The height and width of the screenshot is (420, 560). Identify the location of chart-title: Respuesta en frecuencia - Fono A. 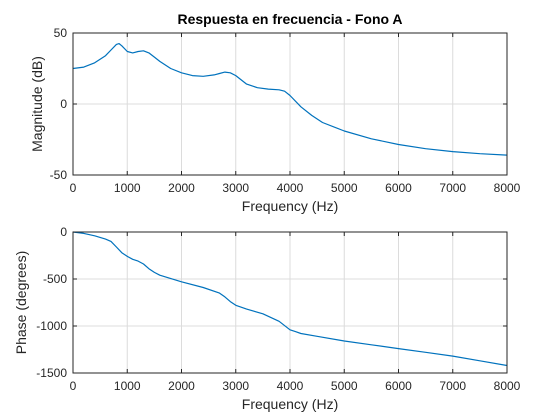
(289, 19).